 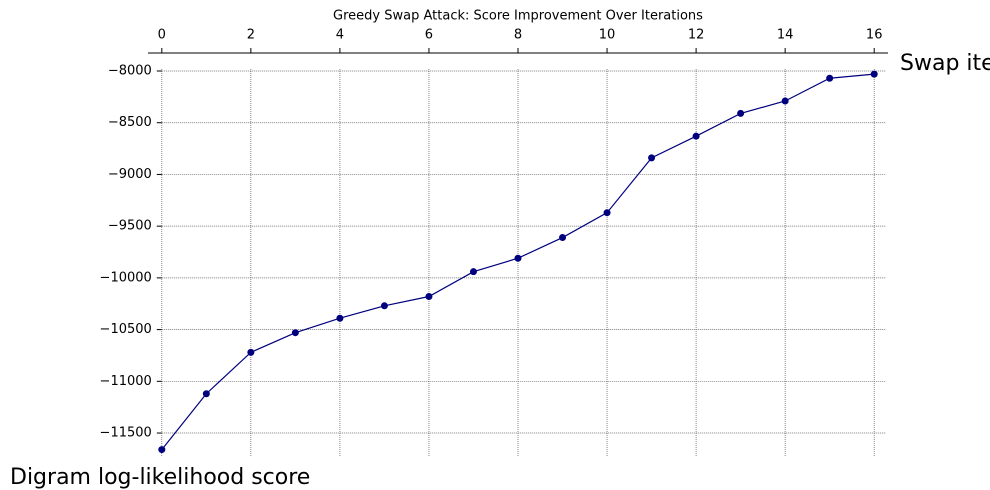 I want to click on x-tick-label: 0, so click(x=162, y=35).